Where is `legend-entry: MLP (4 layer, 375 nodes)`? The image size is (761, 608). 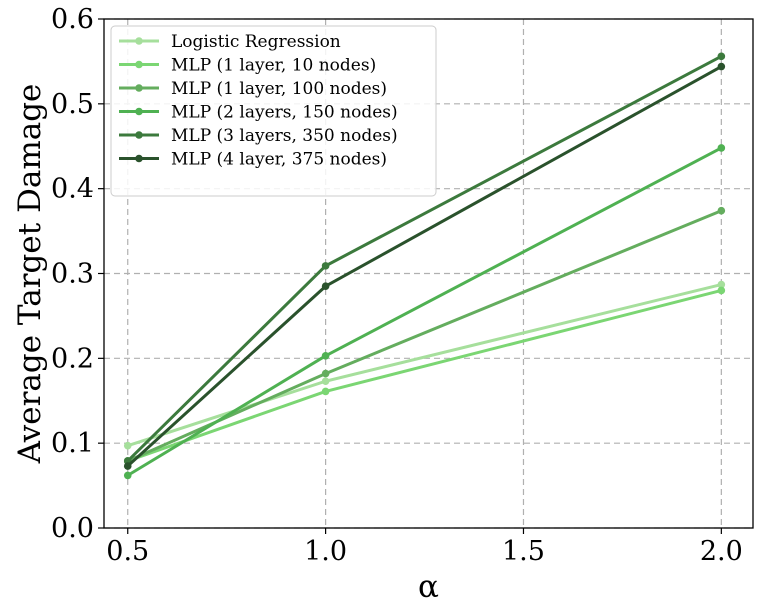
legend-entry: MLP (4 layer, 375 nodes) is located at coordinates (253, 160).